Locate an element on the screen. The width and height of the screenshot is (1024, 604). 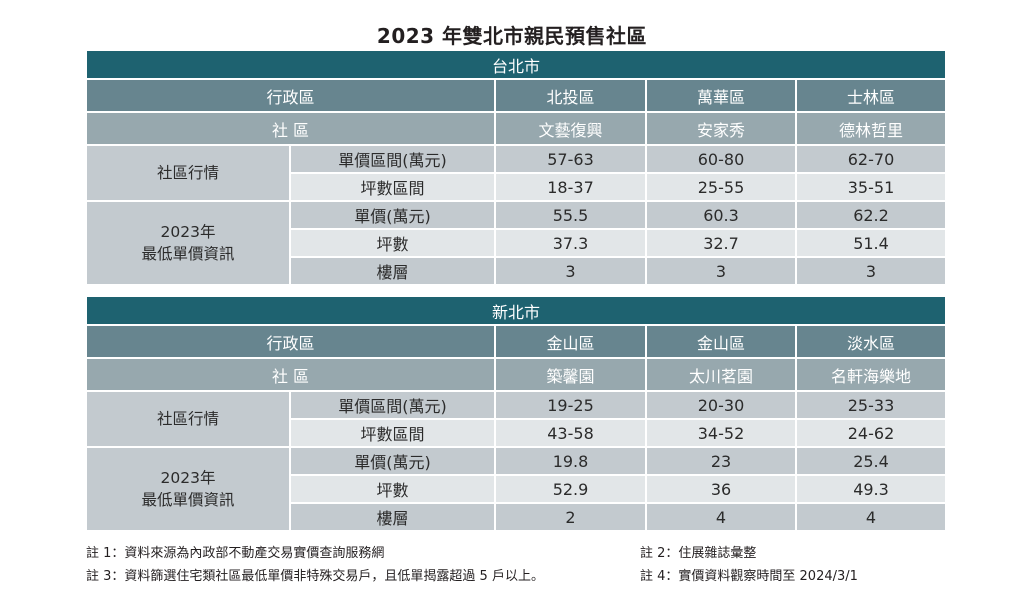
value-cell: 49.3 is located at coordinates (871, 489).